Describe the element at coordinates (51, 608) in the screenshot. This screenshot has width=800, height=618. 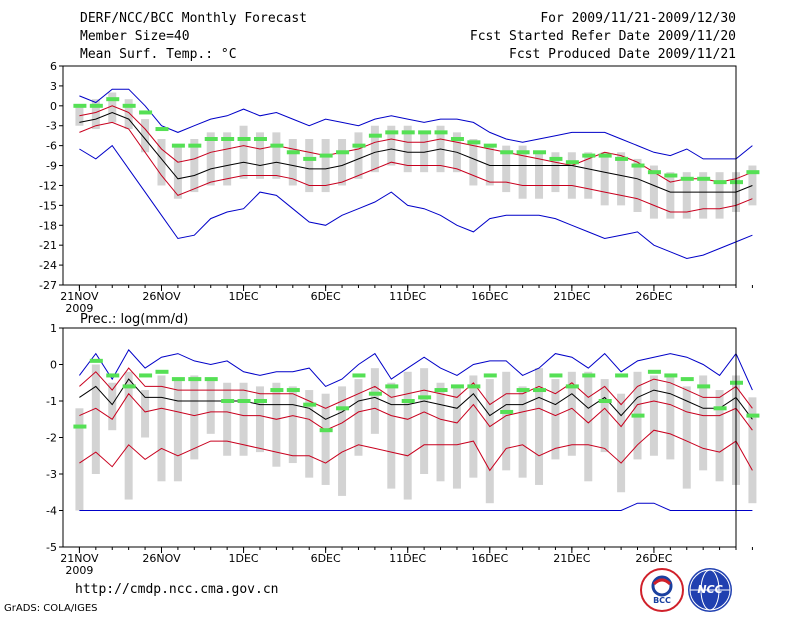
I see `grads-credit: GrADS: COLA/IGES` at that location.